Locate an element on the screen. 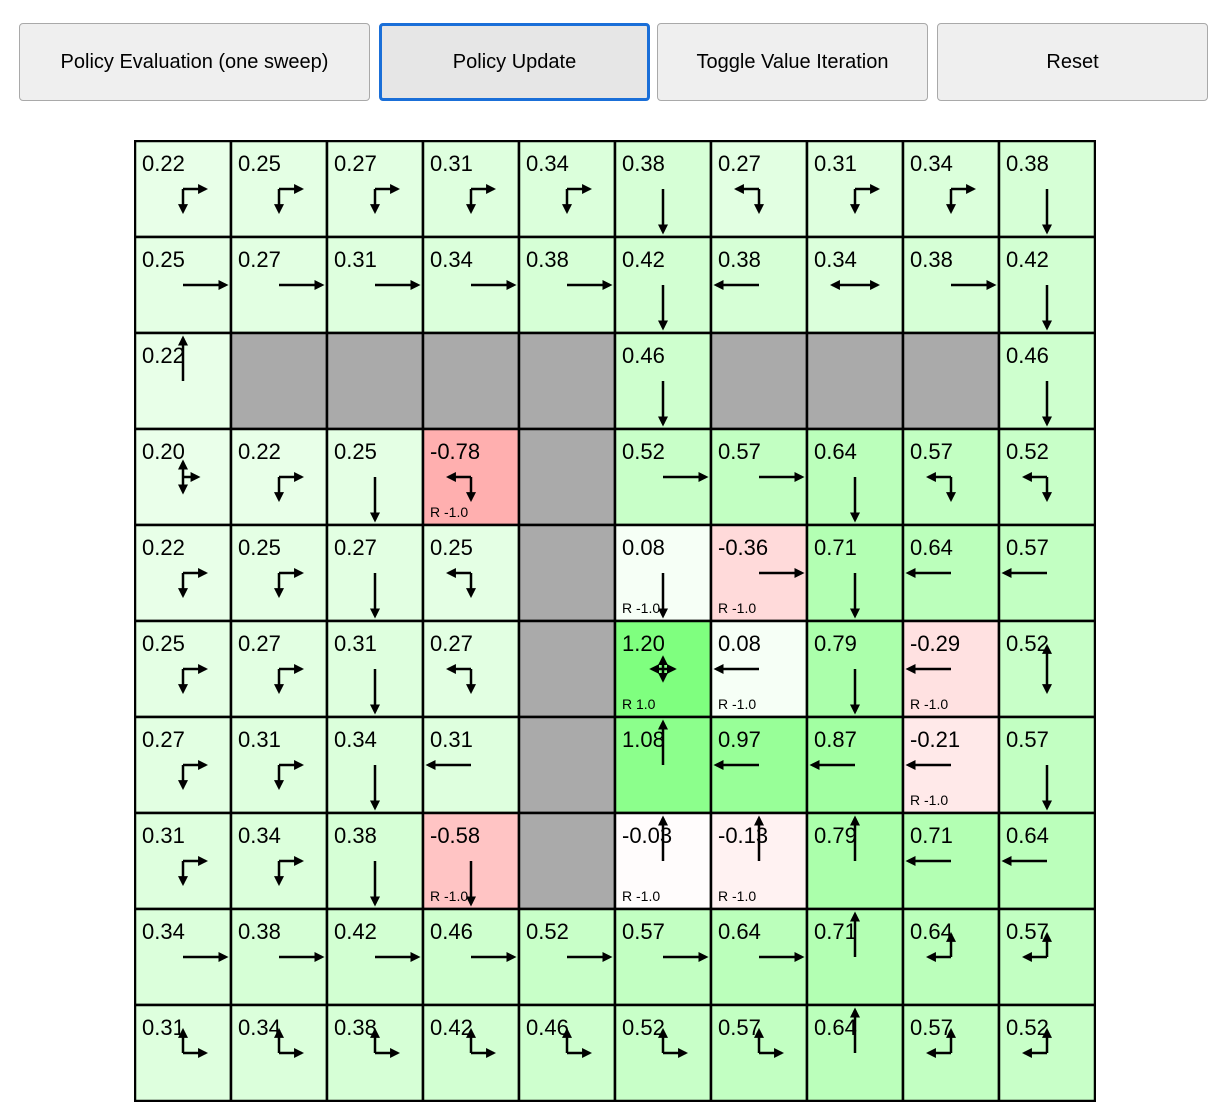 The height and width of the screenshot is (1118, 1226). grid-cell: -0.29 R -1.0 is located at coordinates (951, 669).